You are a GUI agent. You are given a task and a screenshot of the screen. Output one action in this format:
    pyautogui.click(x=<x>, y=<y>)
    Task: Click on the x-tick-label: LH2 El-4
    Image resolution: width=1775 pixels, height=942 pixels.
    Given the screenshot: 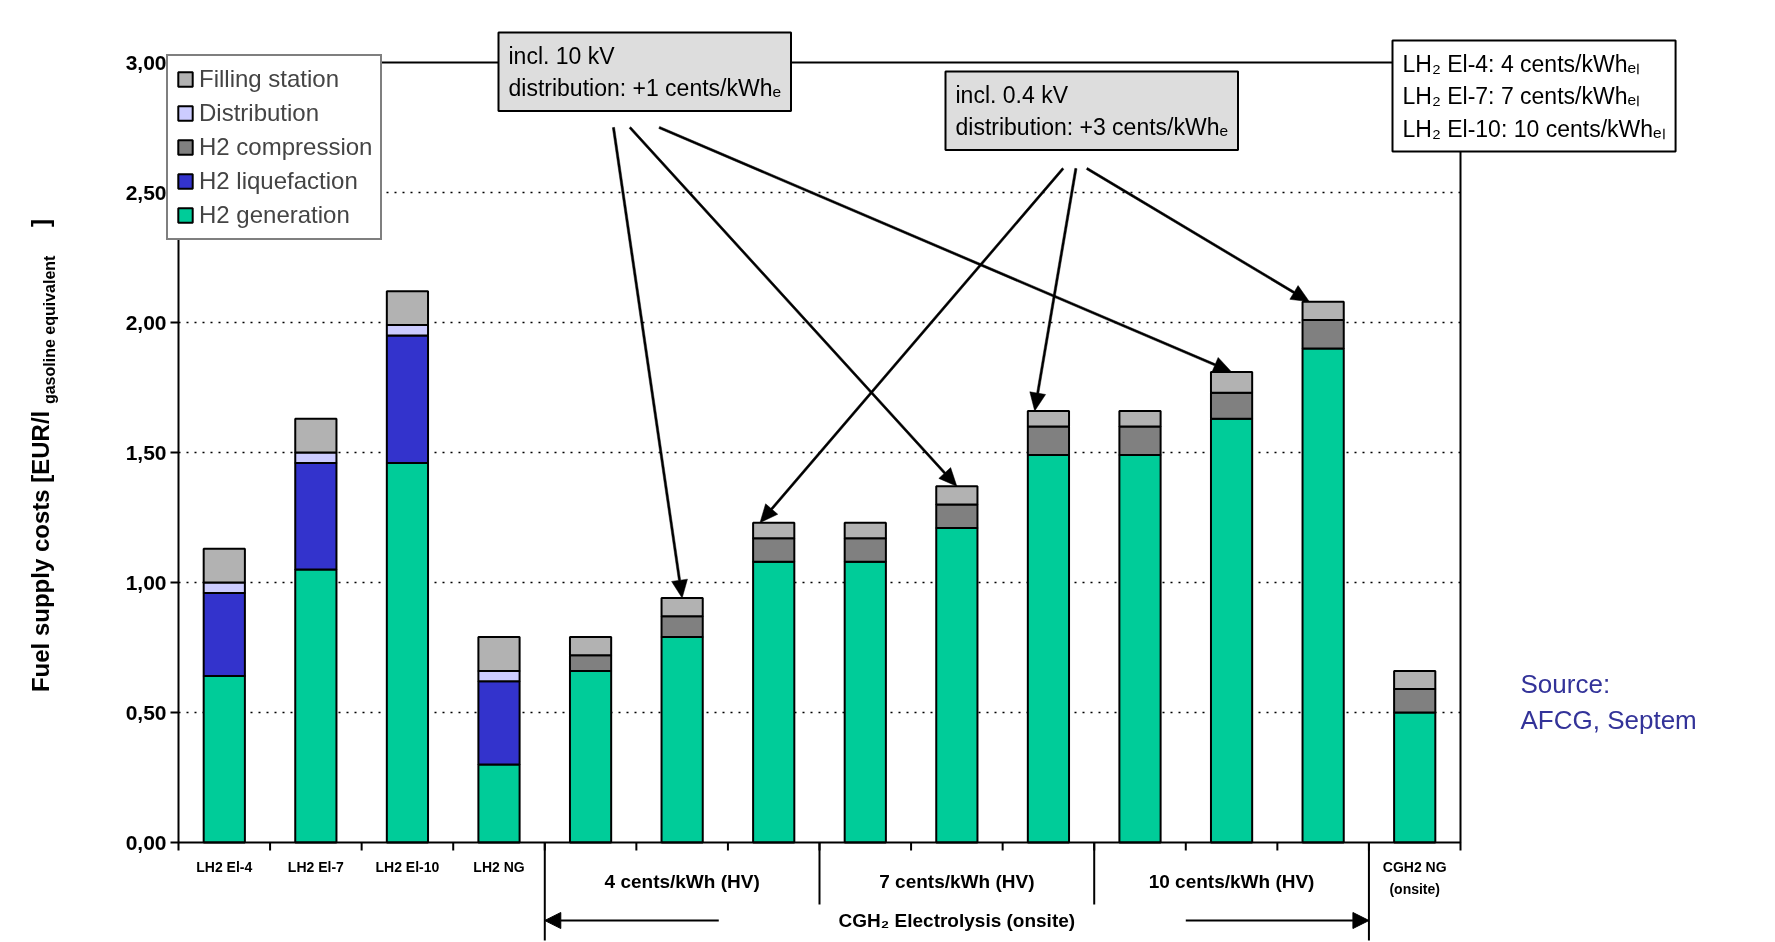 What is the action you would take?
    pyautogui.click(x=224, y=866)
    